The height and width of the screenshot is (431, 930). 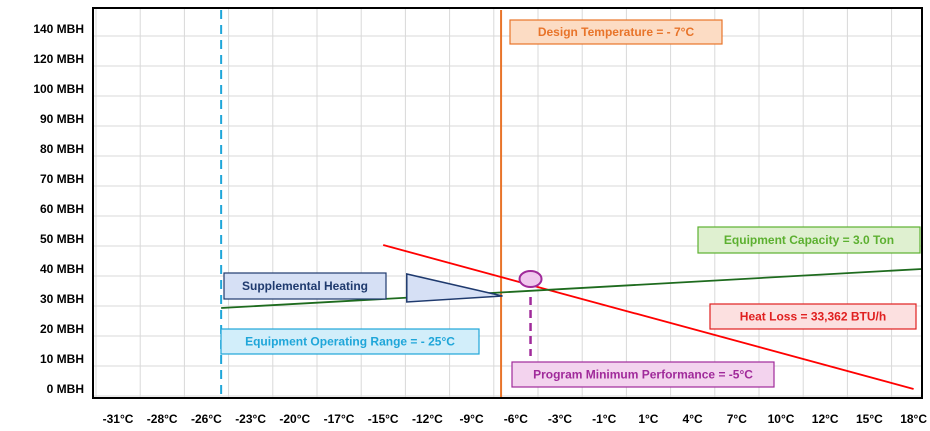 I want to click on minimum-performance-label-box, so click(x=643, y=374).